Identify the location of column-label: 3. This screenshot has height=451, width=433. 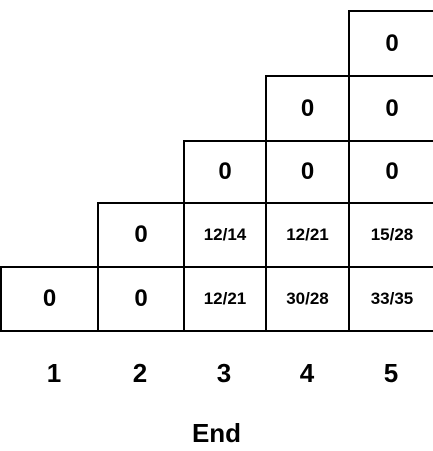
(224, 373).